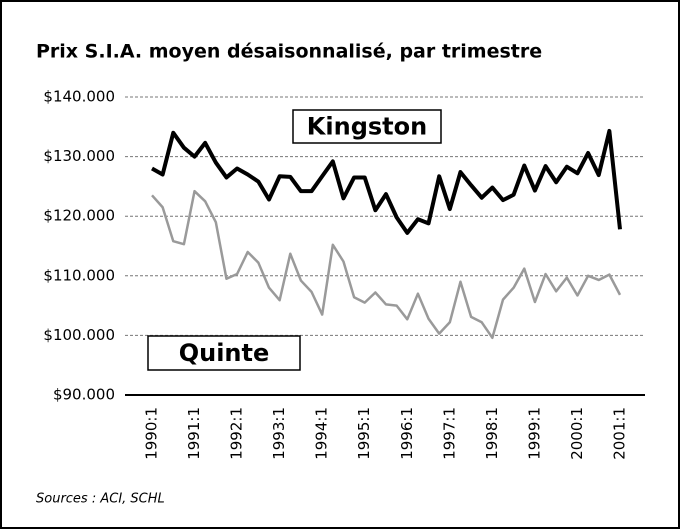 The height and width of the screenshot is (529, 680). Describe the element at coordinates (534, 433) in the screenshot. I see `x-tick-label: 1999:1` at that location.